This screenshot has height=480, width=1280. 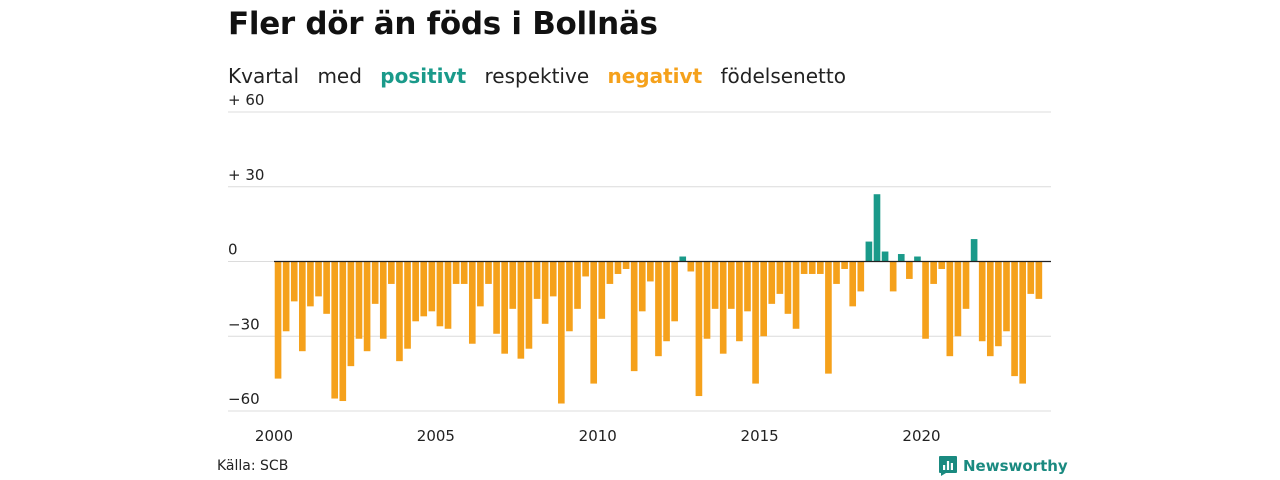 I want to click on subtitle-word-respektive: respektive, so click(x=537, y=76).